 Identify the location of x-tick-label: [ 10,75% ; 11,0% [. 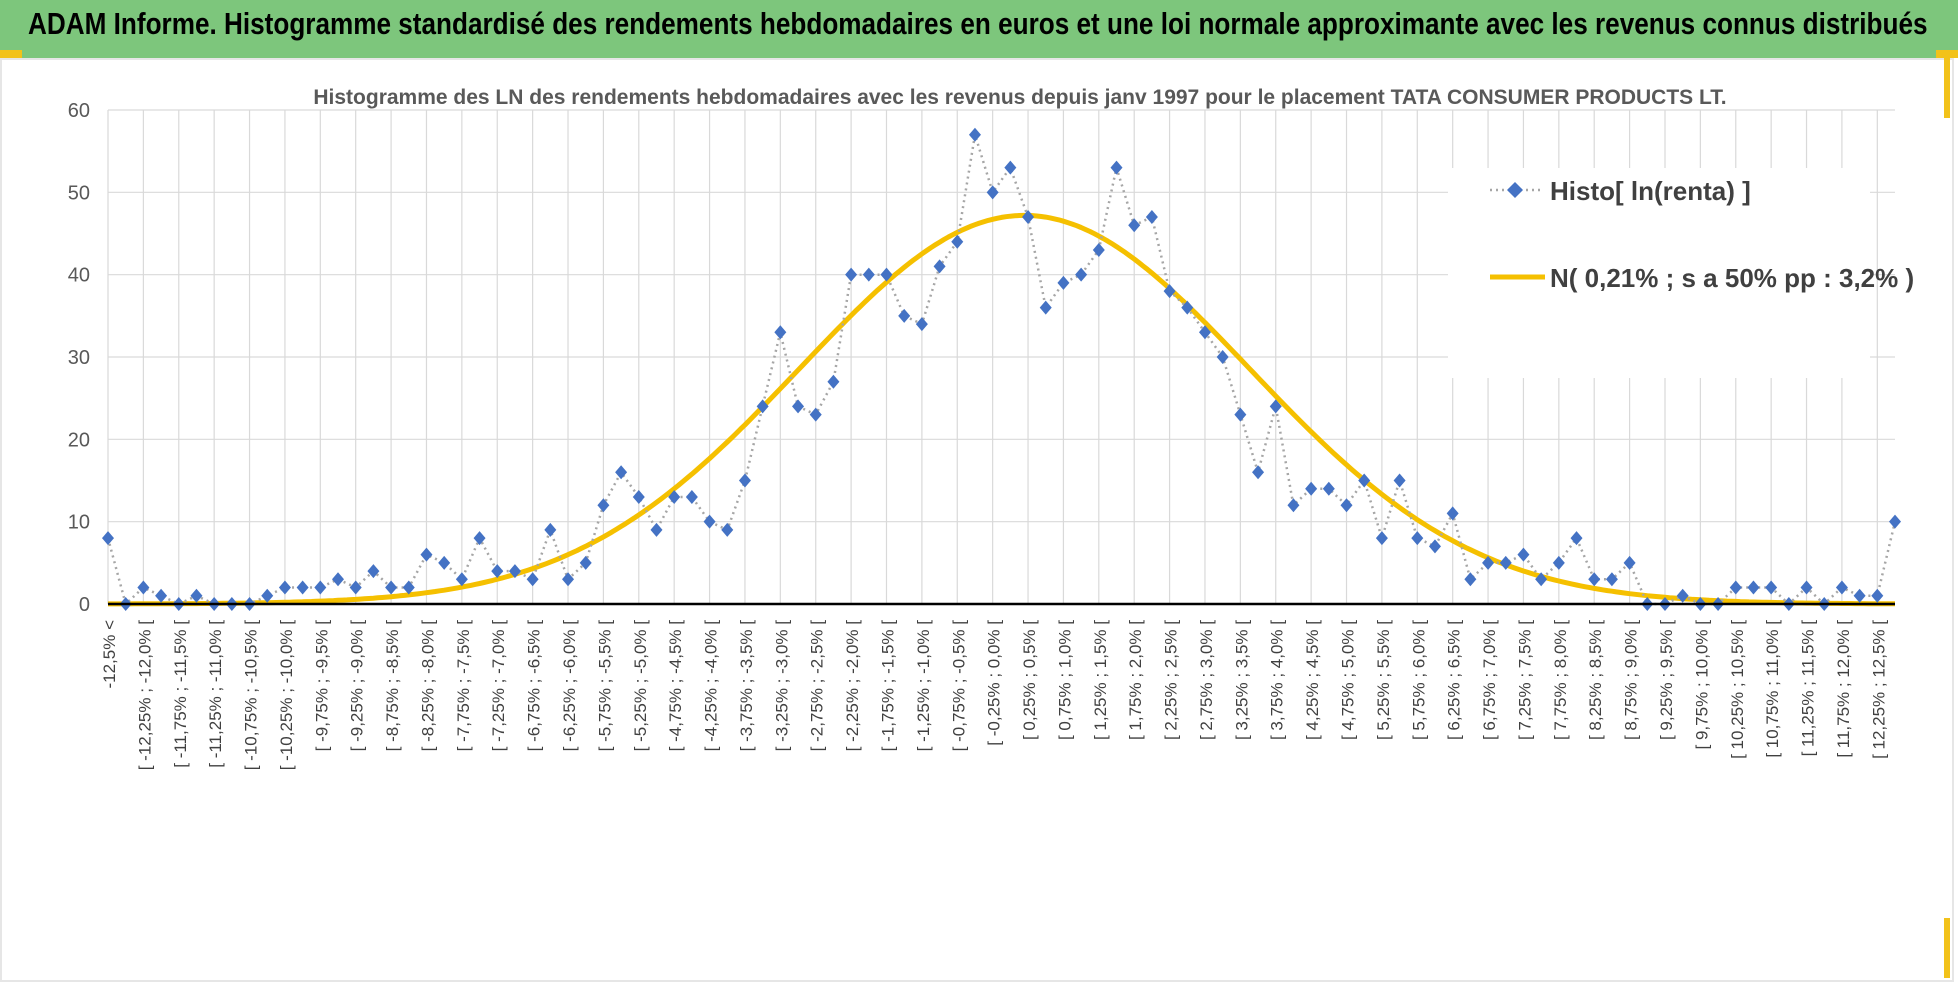
(1772, 689).